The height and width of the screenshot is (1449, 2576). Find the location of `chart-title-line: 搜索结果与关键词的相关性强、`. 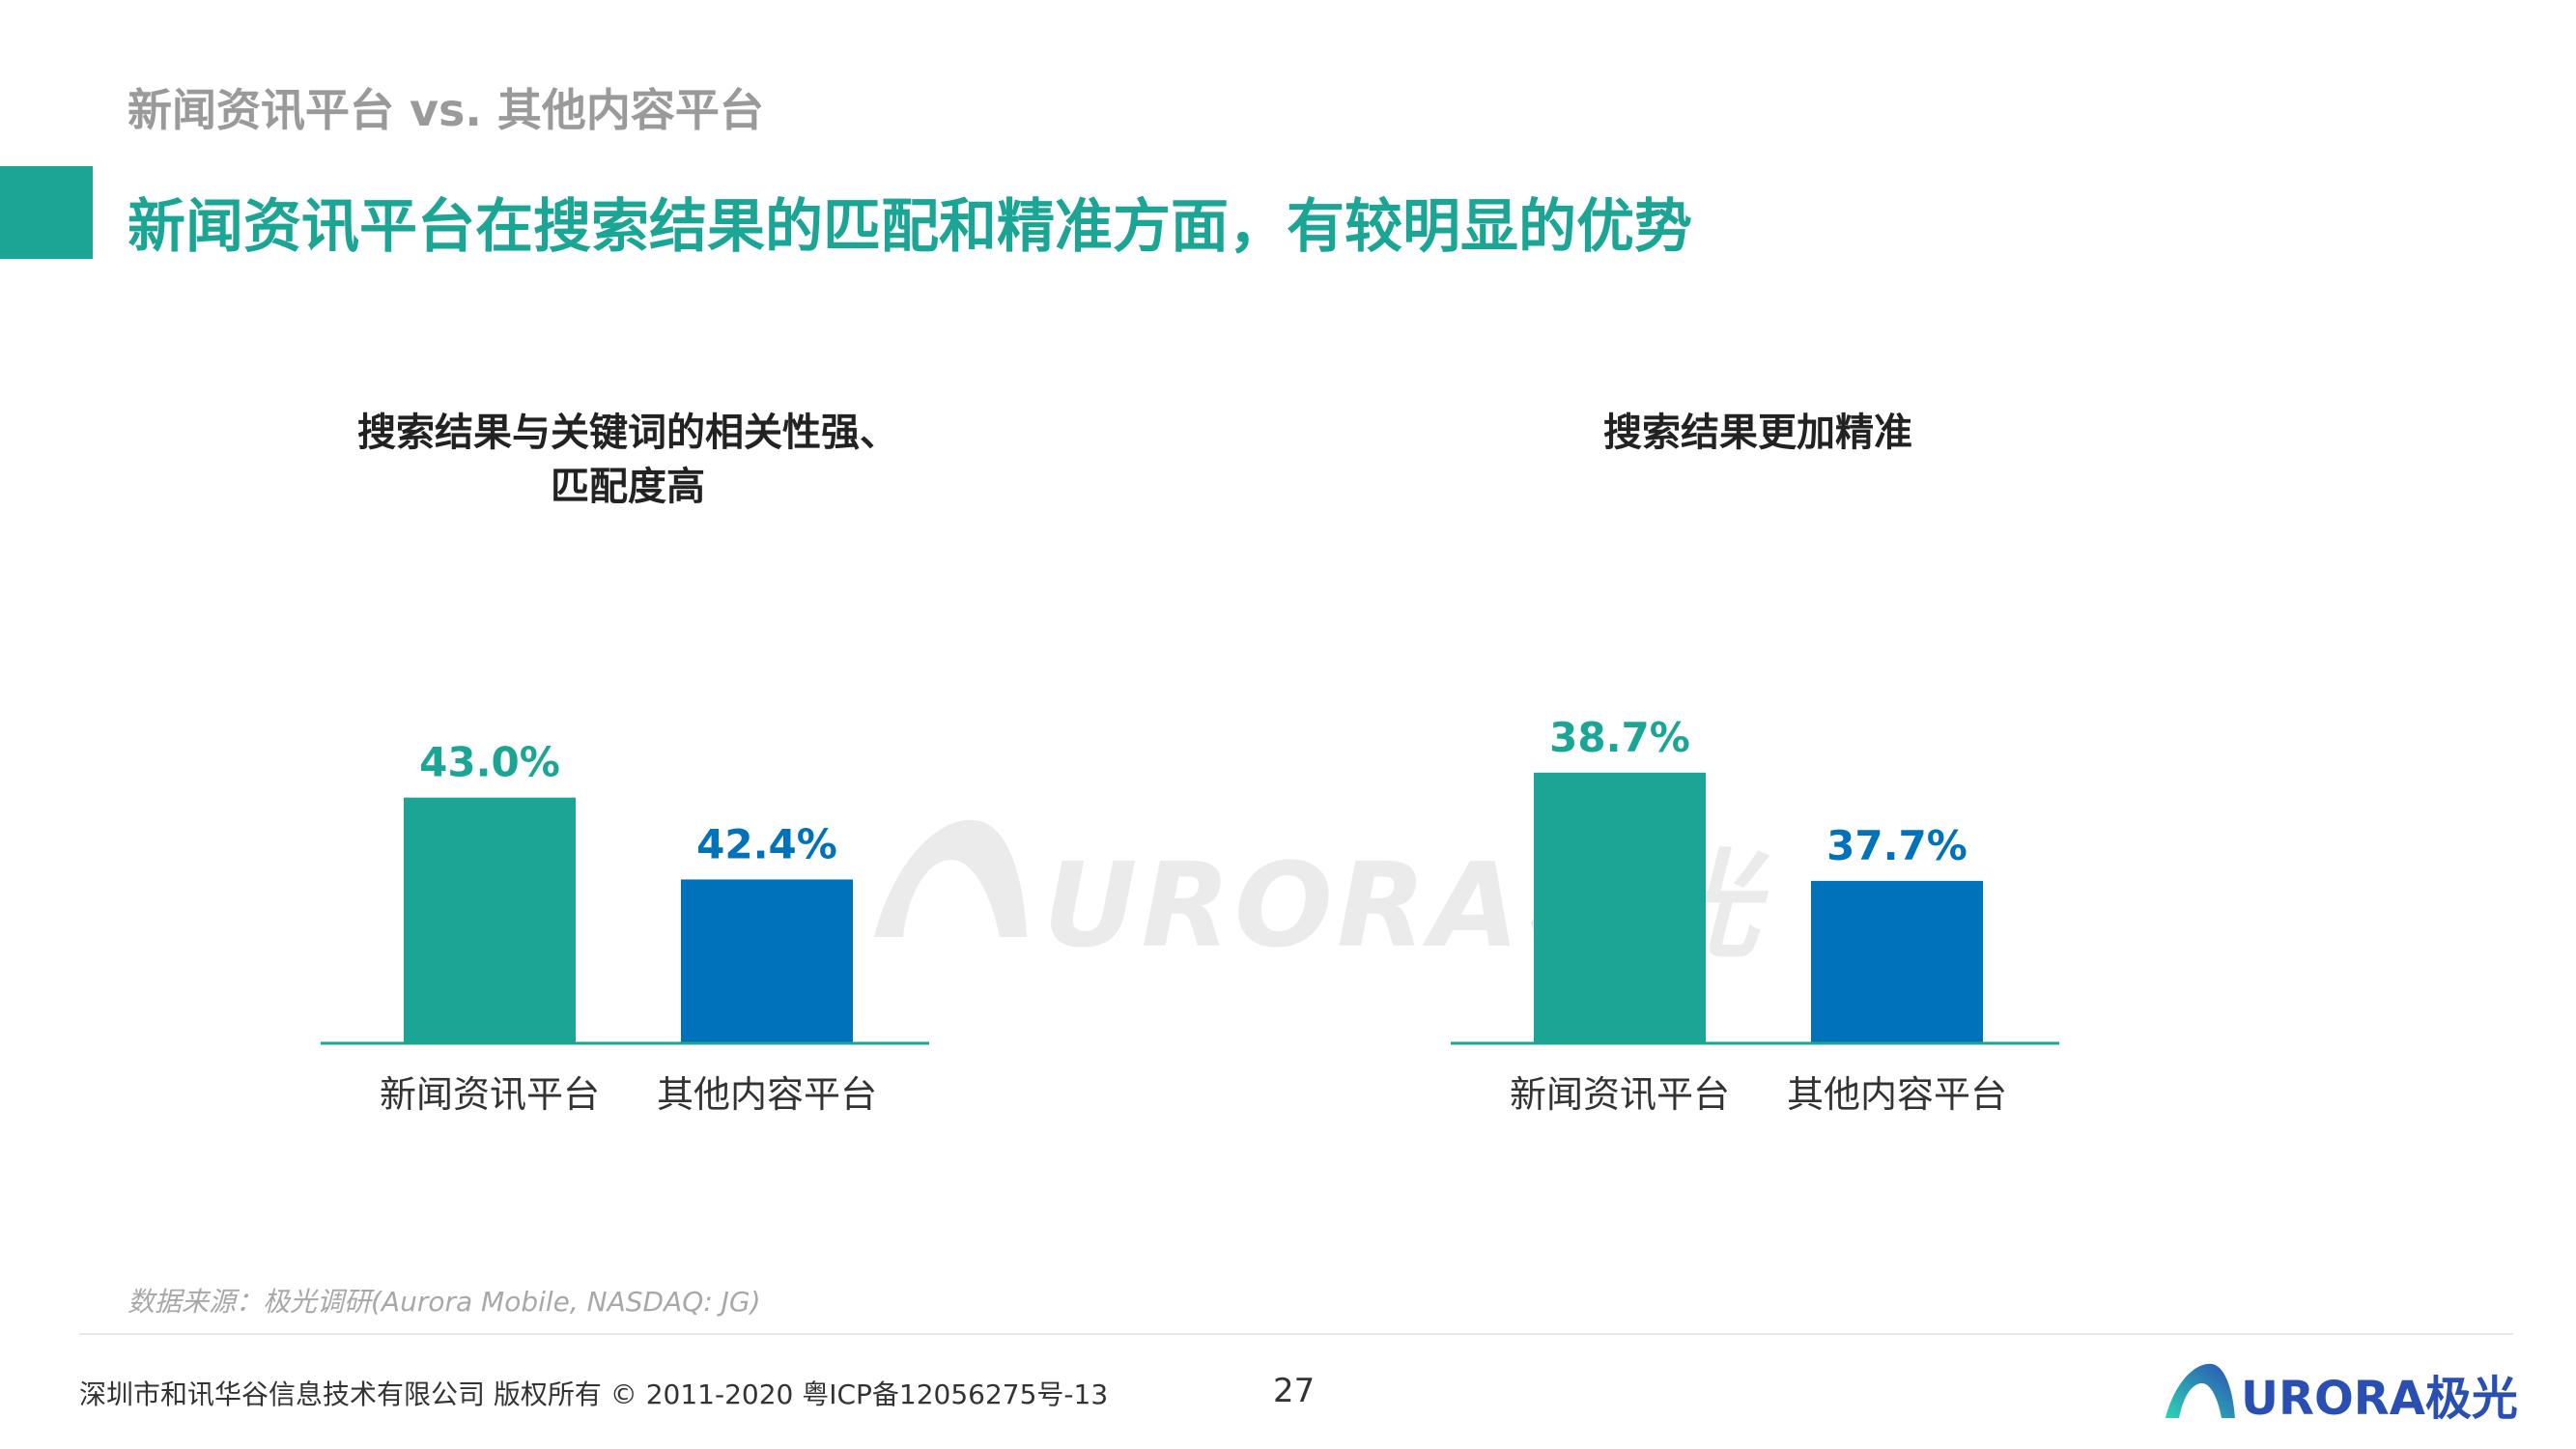

chart-title-line: 搜索结果与关键词的相关性强、 is located at coordinates (627, 433).